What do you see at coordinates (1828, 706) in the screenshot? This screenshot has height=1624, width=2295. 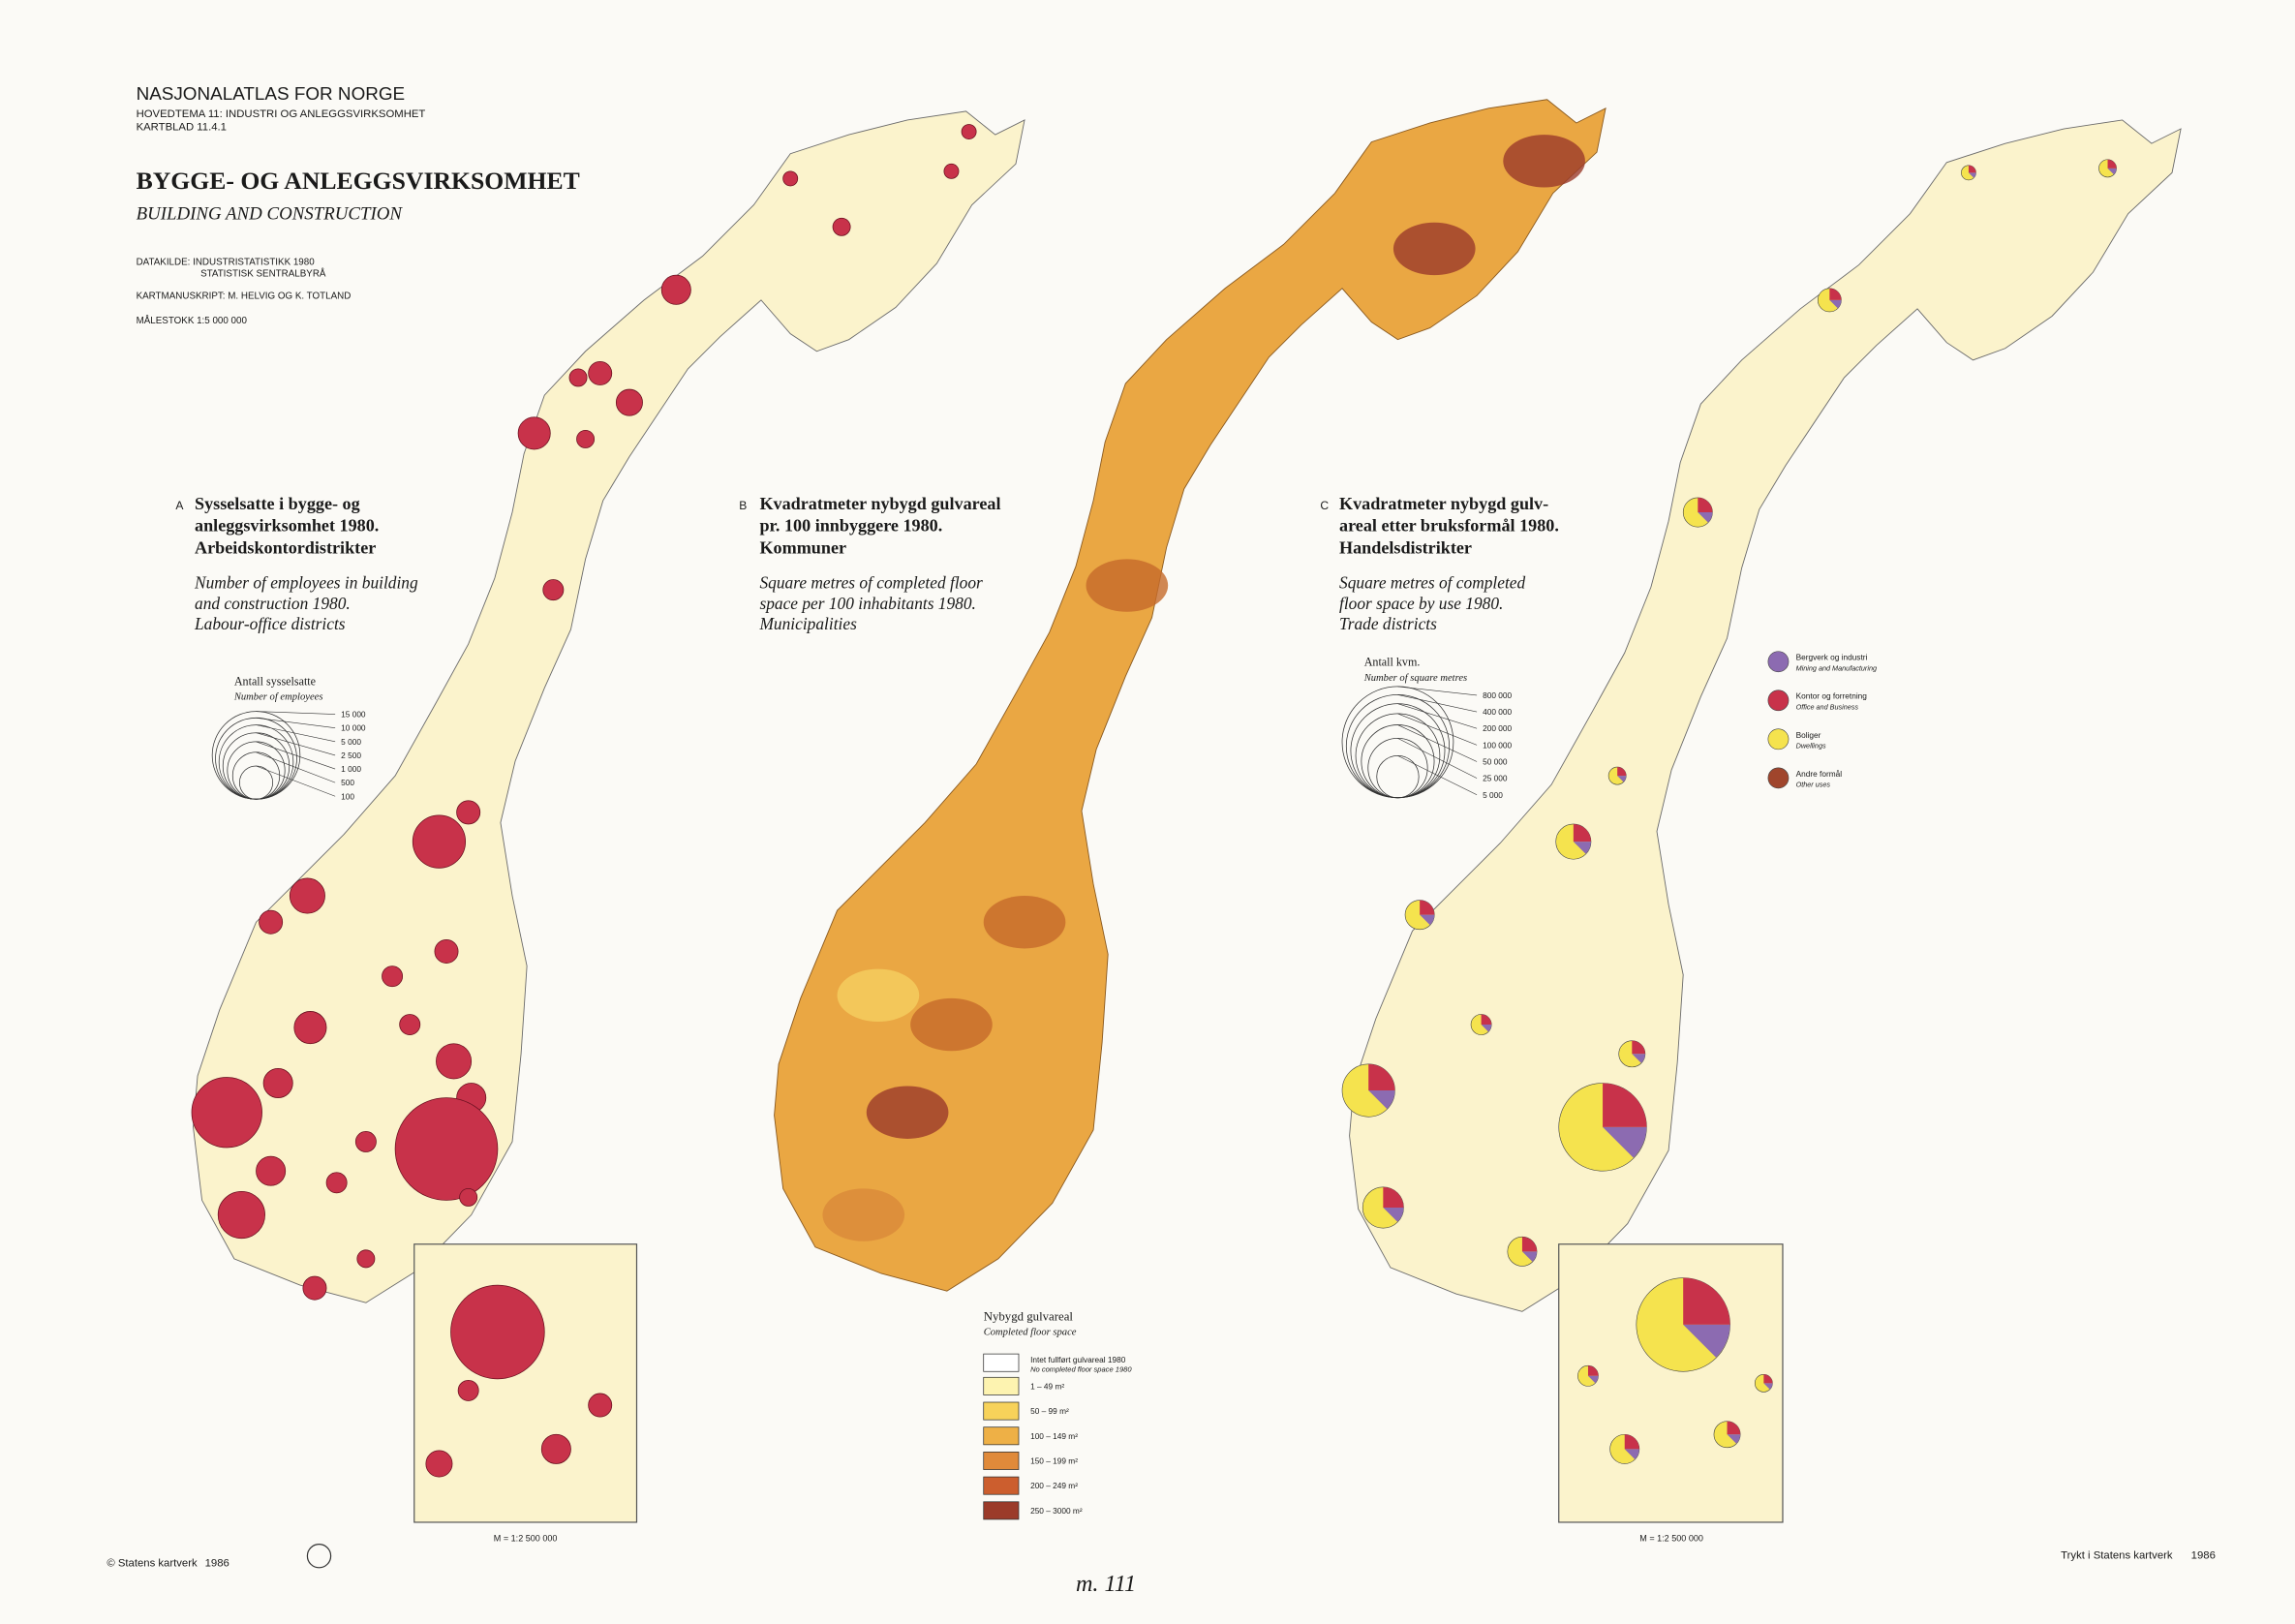 I see `legend-label: Office and Business` at bounding box center [1828, 706].